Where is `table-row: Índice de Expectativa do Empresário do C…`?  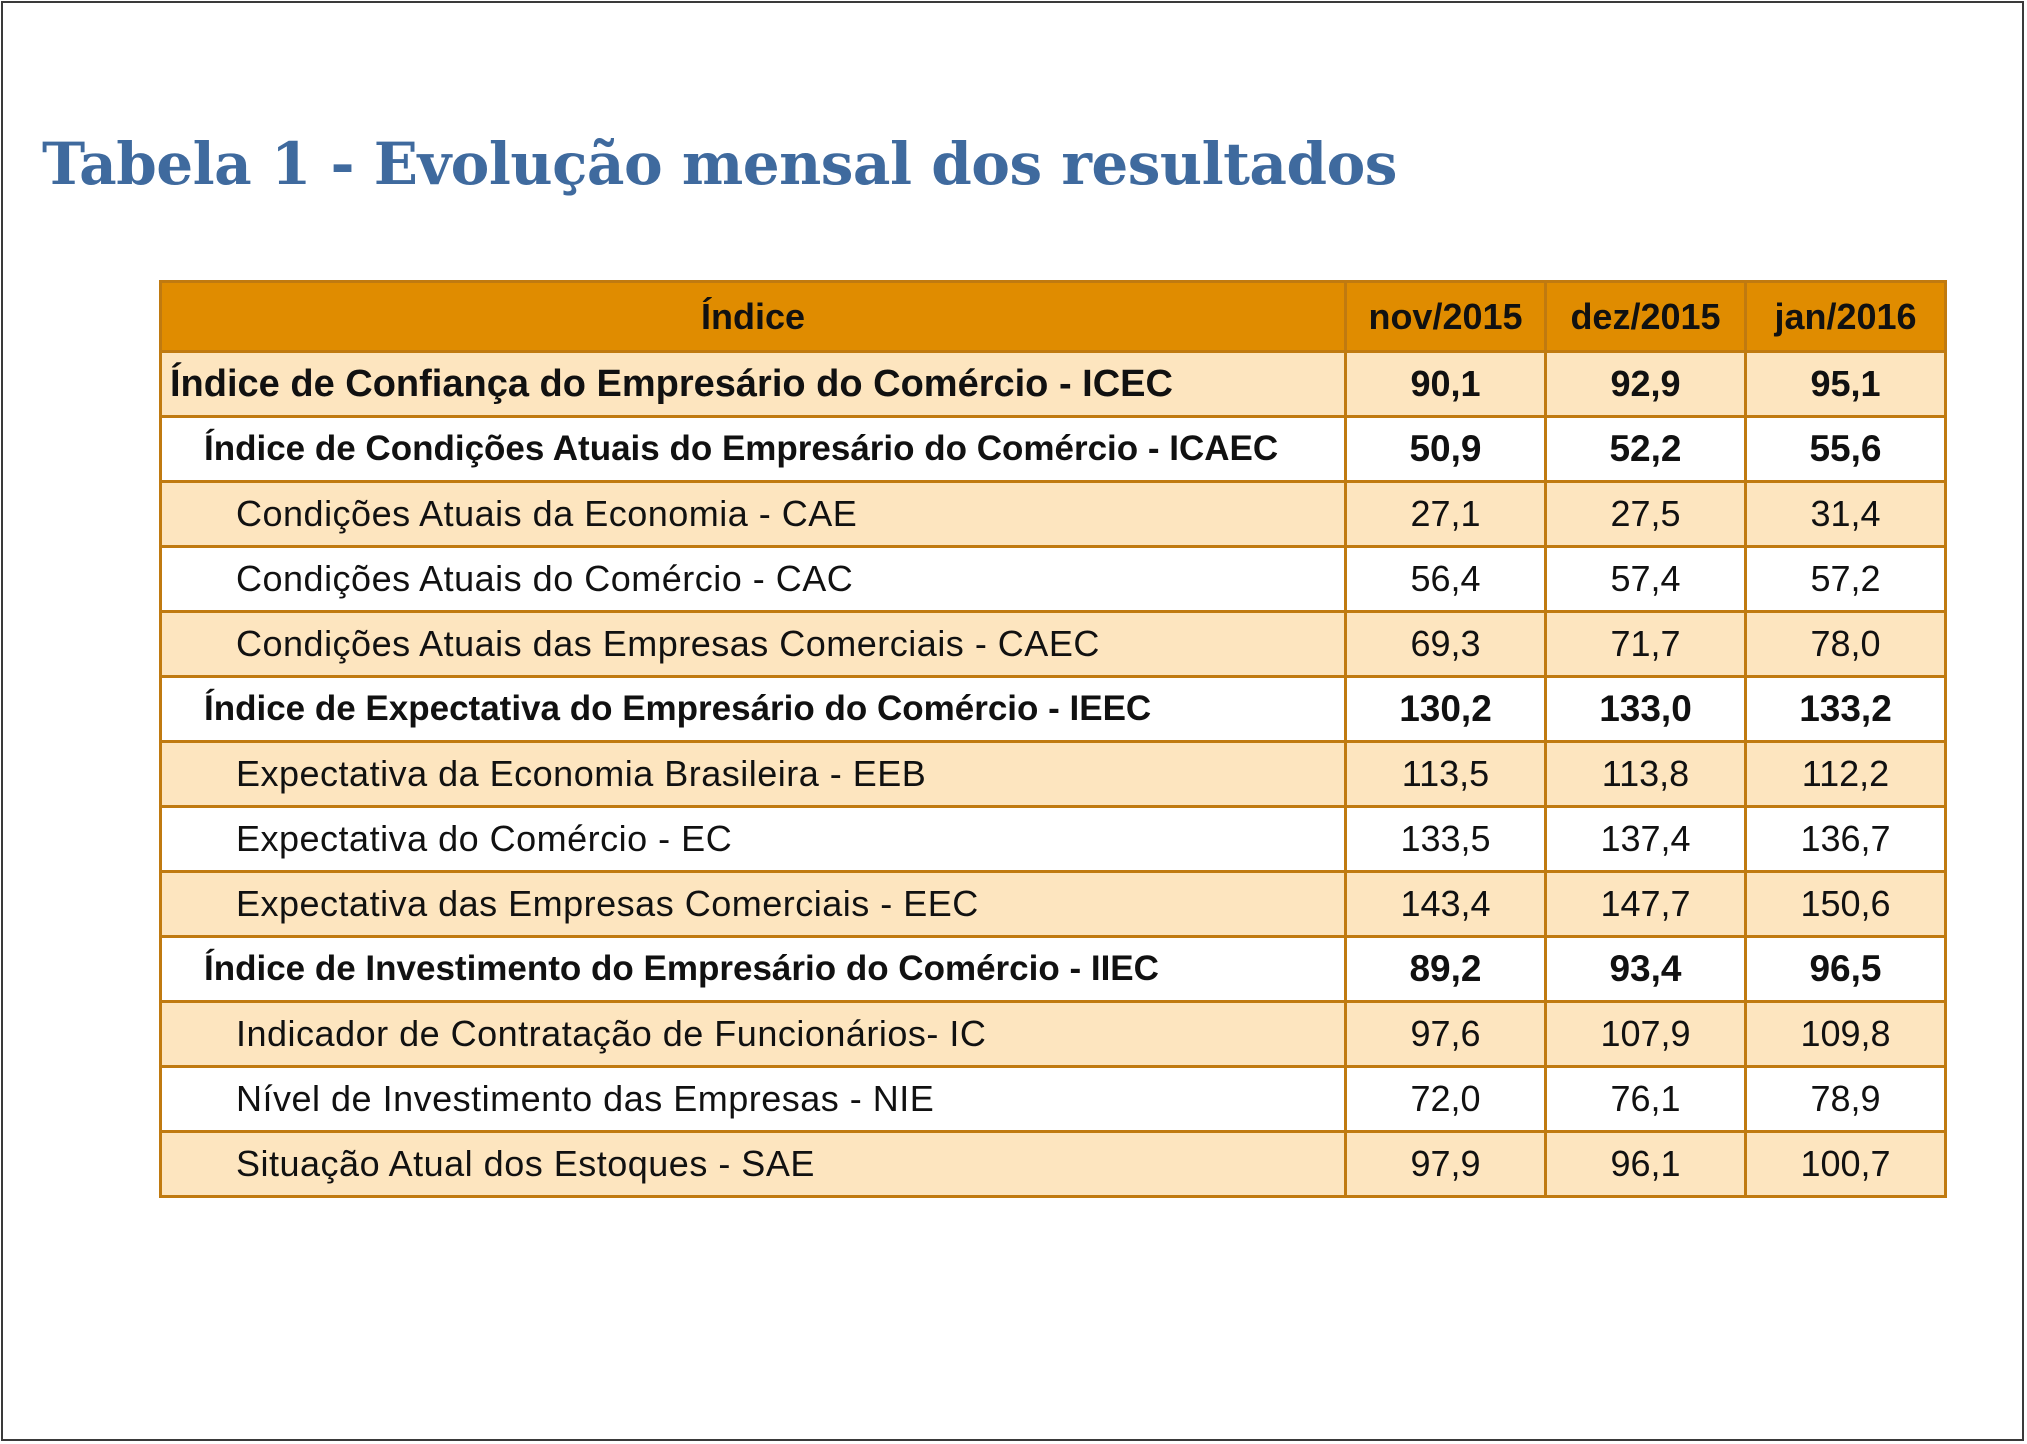
table-row: Índice de Expectativa do Empresário do C… is located at coordinates (1053, 709).